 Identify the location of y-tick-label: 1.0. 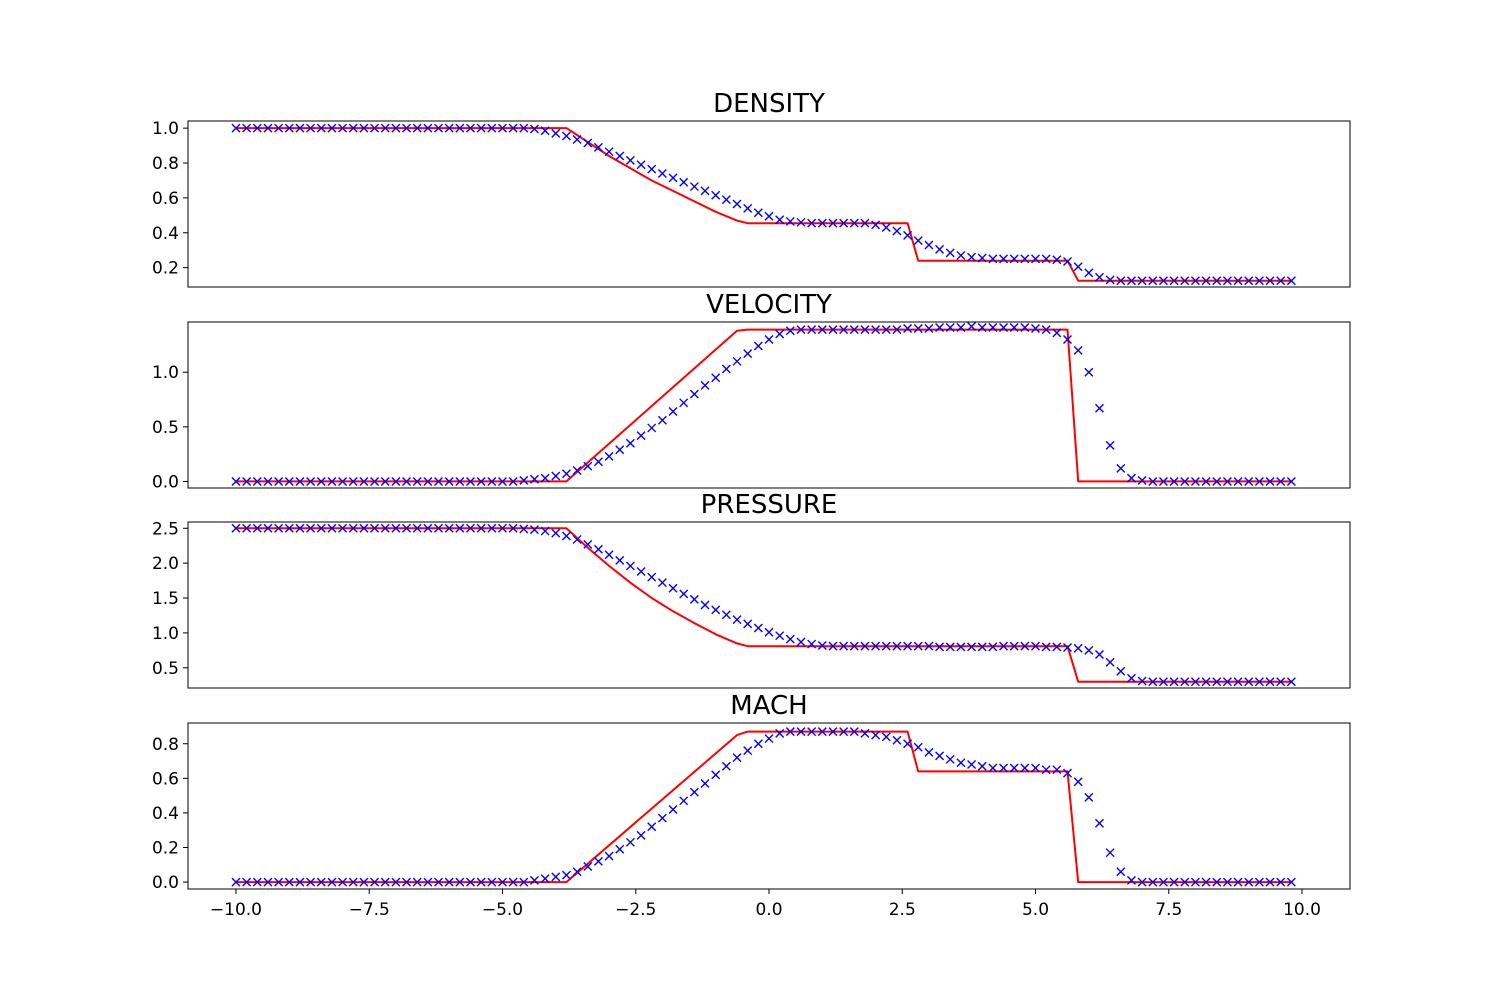
(165, 373).